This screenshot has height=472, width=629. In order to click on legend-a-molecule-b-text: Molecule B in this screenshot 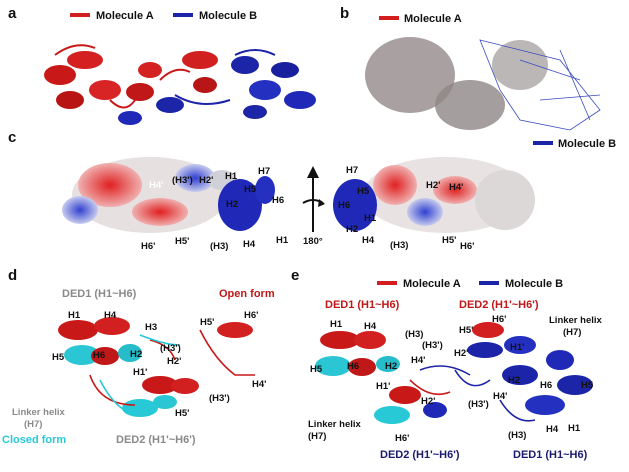, I will do `click(228, 16)`.